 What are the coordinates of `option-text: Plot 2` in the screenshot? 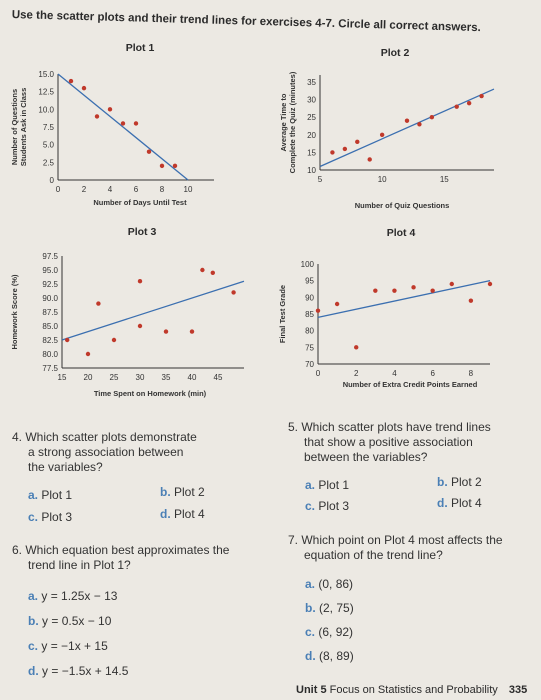 It's located at (189, 492).